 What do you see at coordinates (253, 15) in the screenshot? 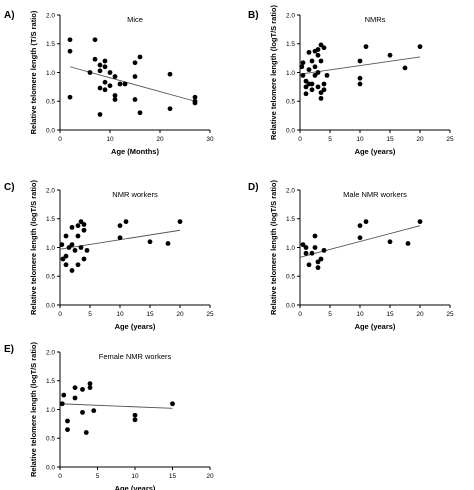
I see `panel-letter: B)` at bounding box center [253, 15].